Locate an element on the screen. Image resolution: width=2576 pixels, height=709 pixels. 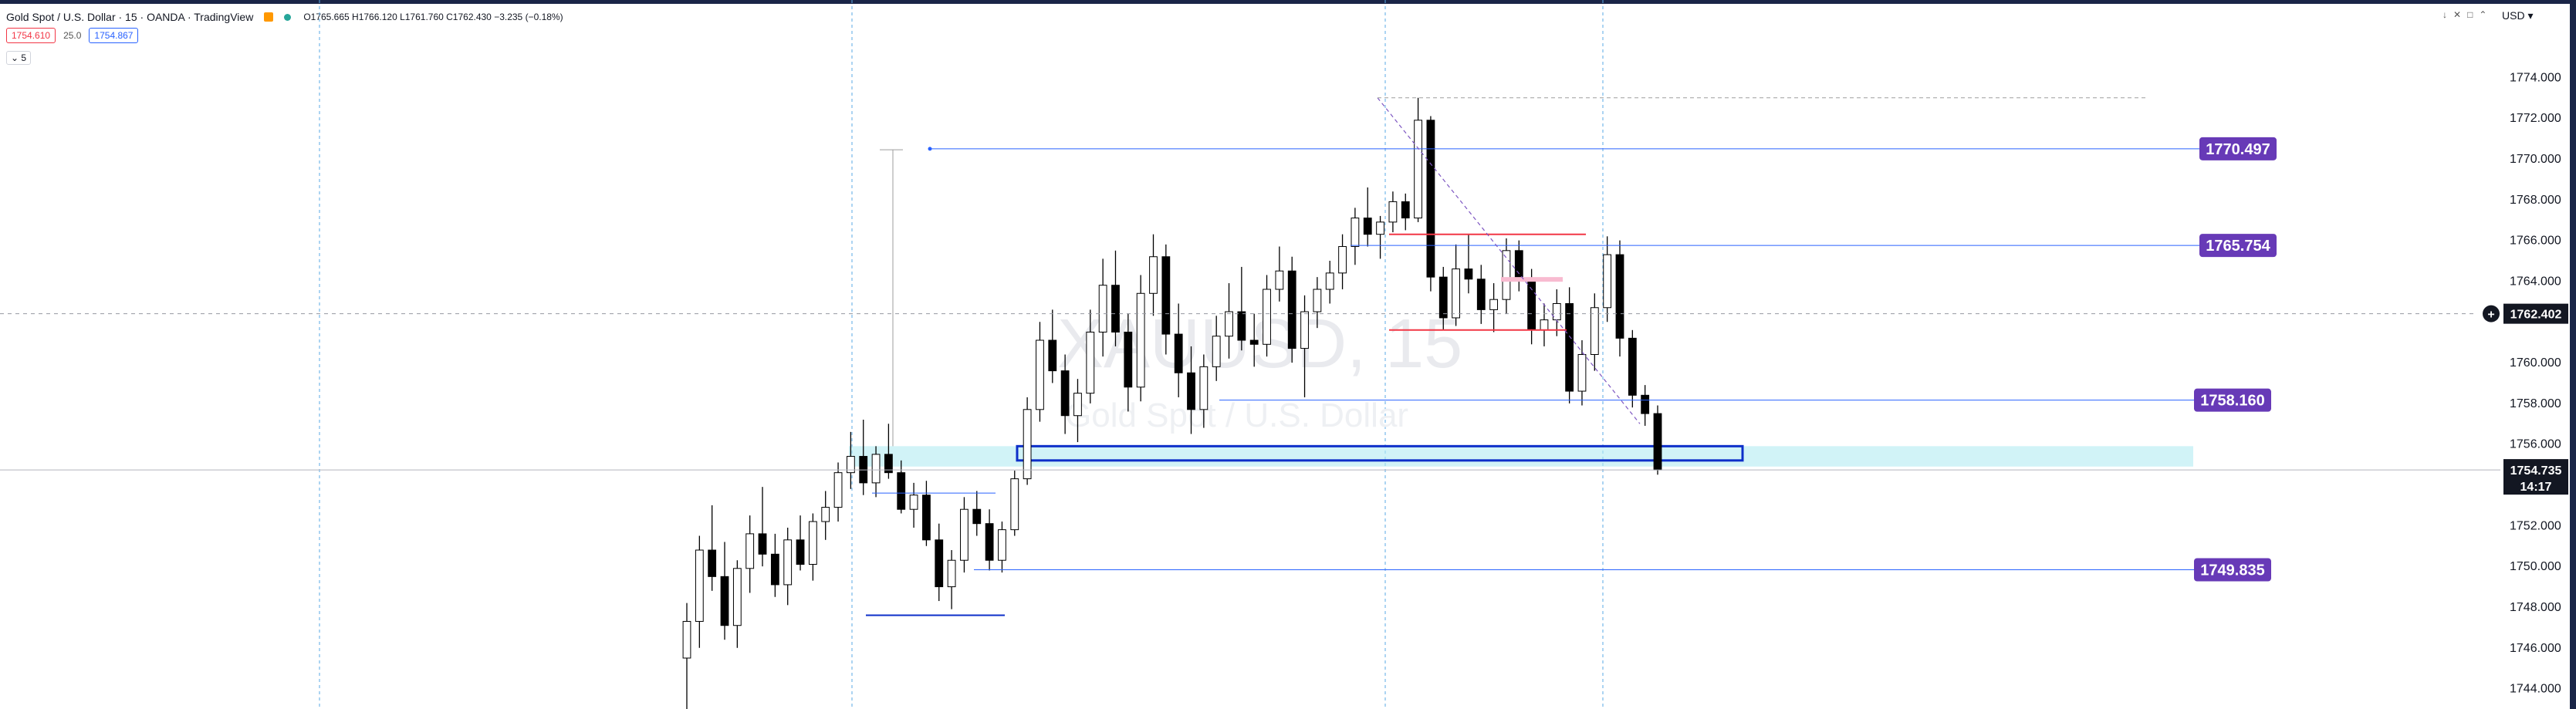
current-price-box is located at coordinates (2535, 477).